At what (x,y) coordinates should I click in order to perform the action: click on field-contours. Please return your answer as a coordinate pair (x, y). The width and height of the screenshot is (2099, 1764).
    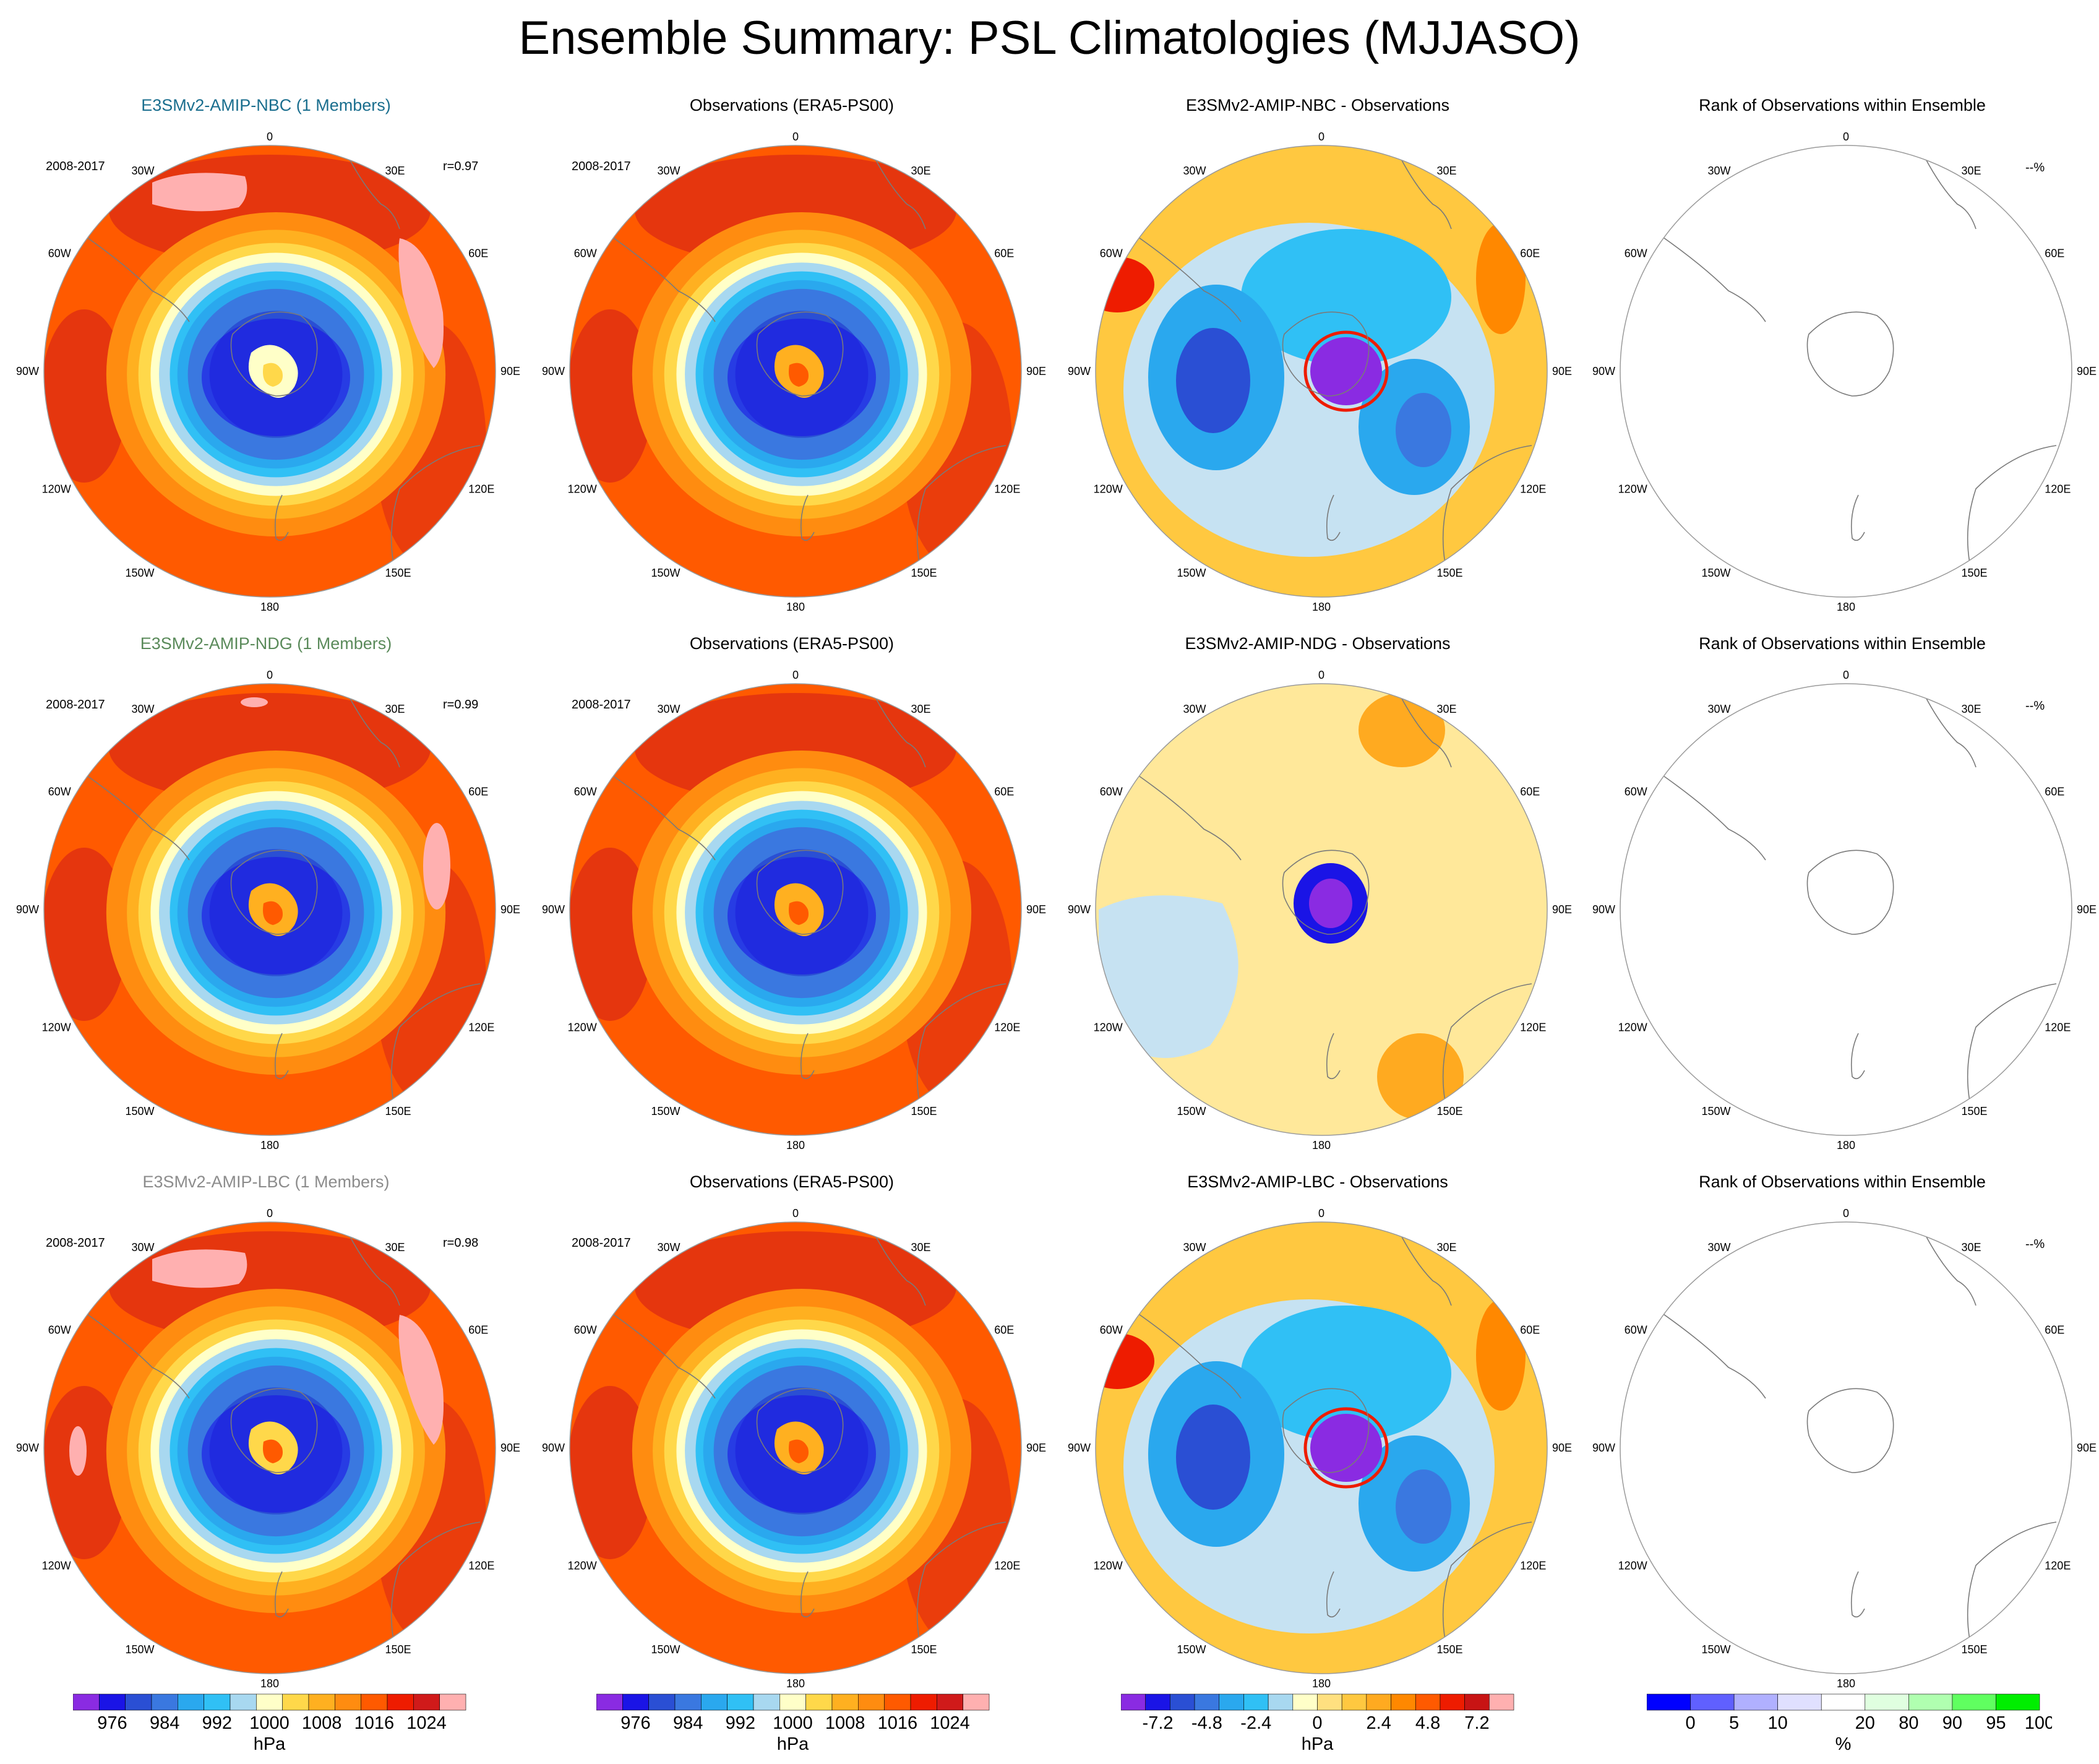
    Looking at the image, I should click on (795, 910).